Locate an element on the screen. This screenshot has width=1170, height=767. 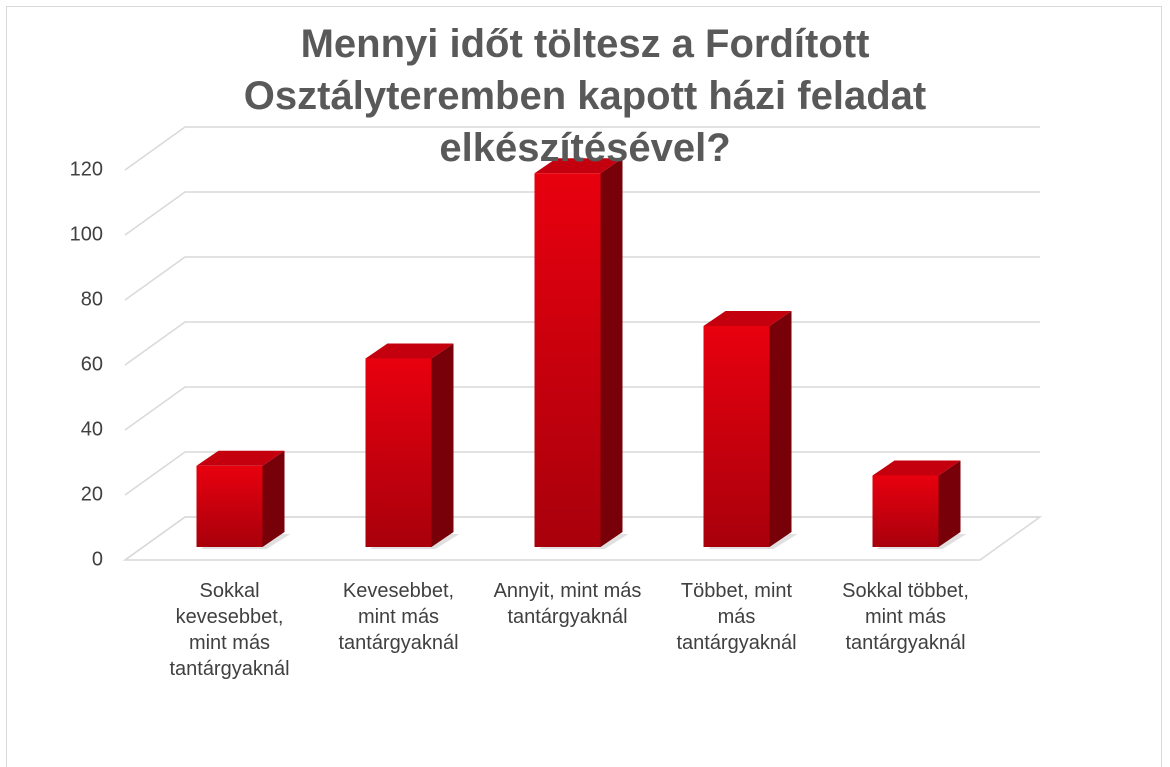
y-tick-label: 120 is located at coordinates (86, 169).